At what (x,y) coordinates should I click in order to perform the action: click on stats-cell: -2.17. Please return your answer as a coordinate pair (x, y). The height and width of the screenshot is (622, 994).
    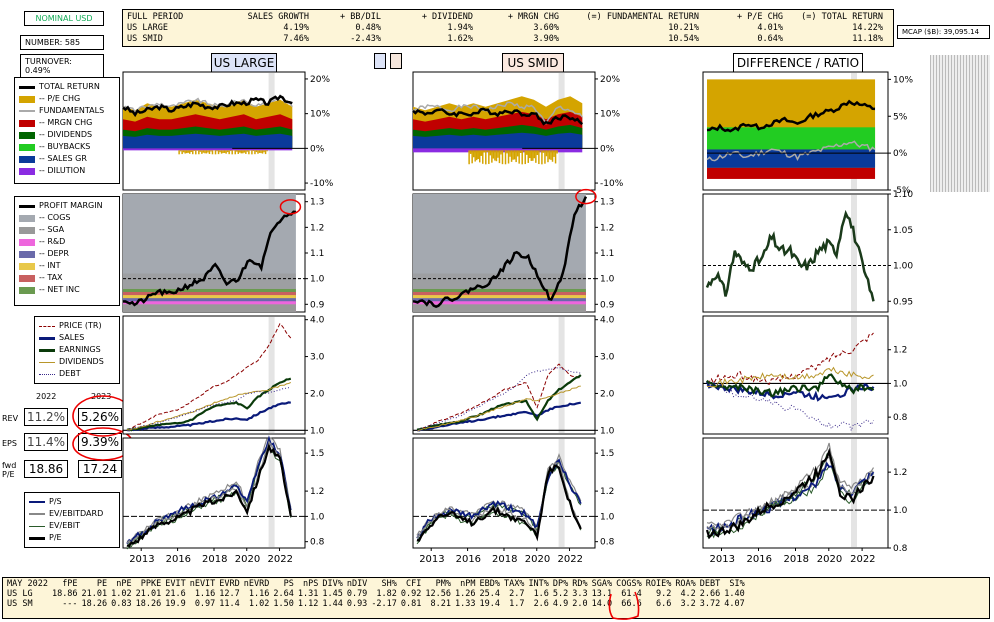
    Looking at the image, I should click on (384, 604).